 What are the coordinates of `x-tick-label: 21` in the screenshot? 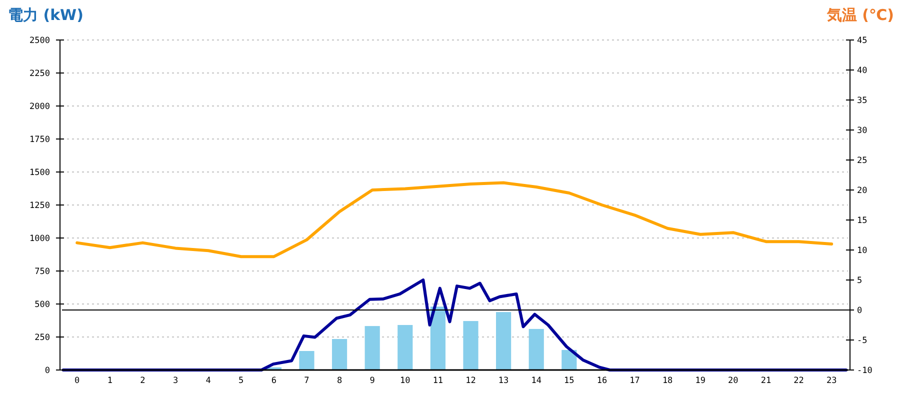 It's located at (766, 381).